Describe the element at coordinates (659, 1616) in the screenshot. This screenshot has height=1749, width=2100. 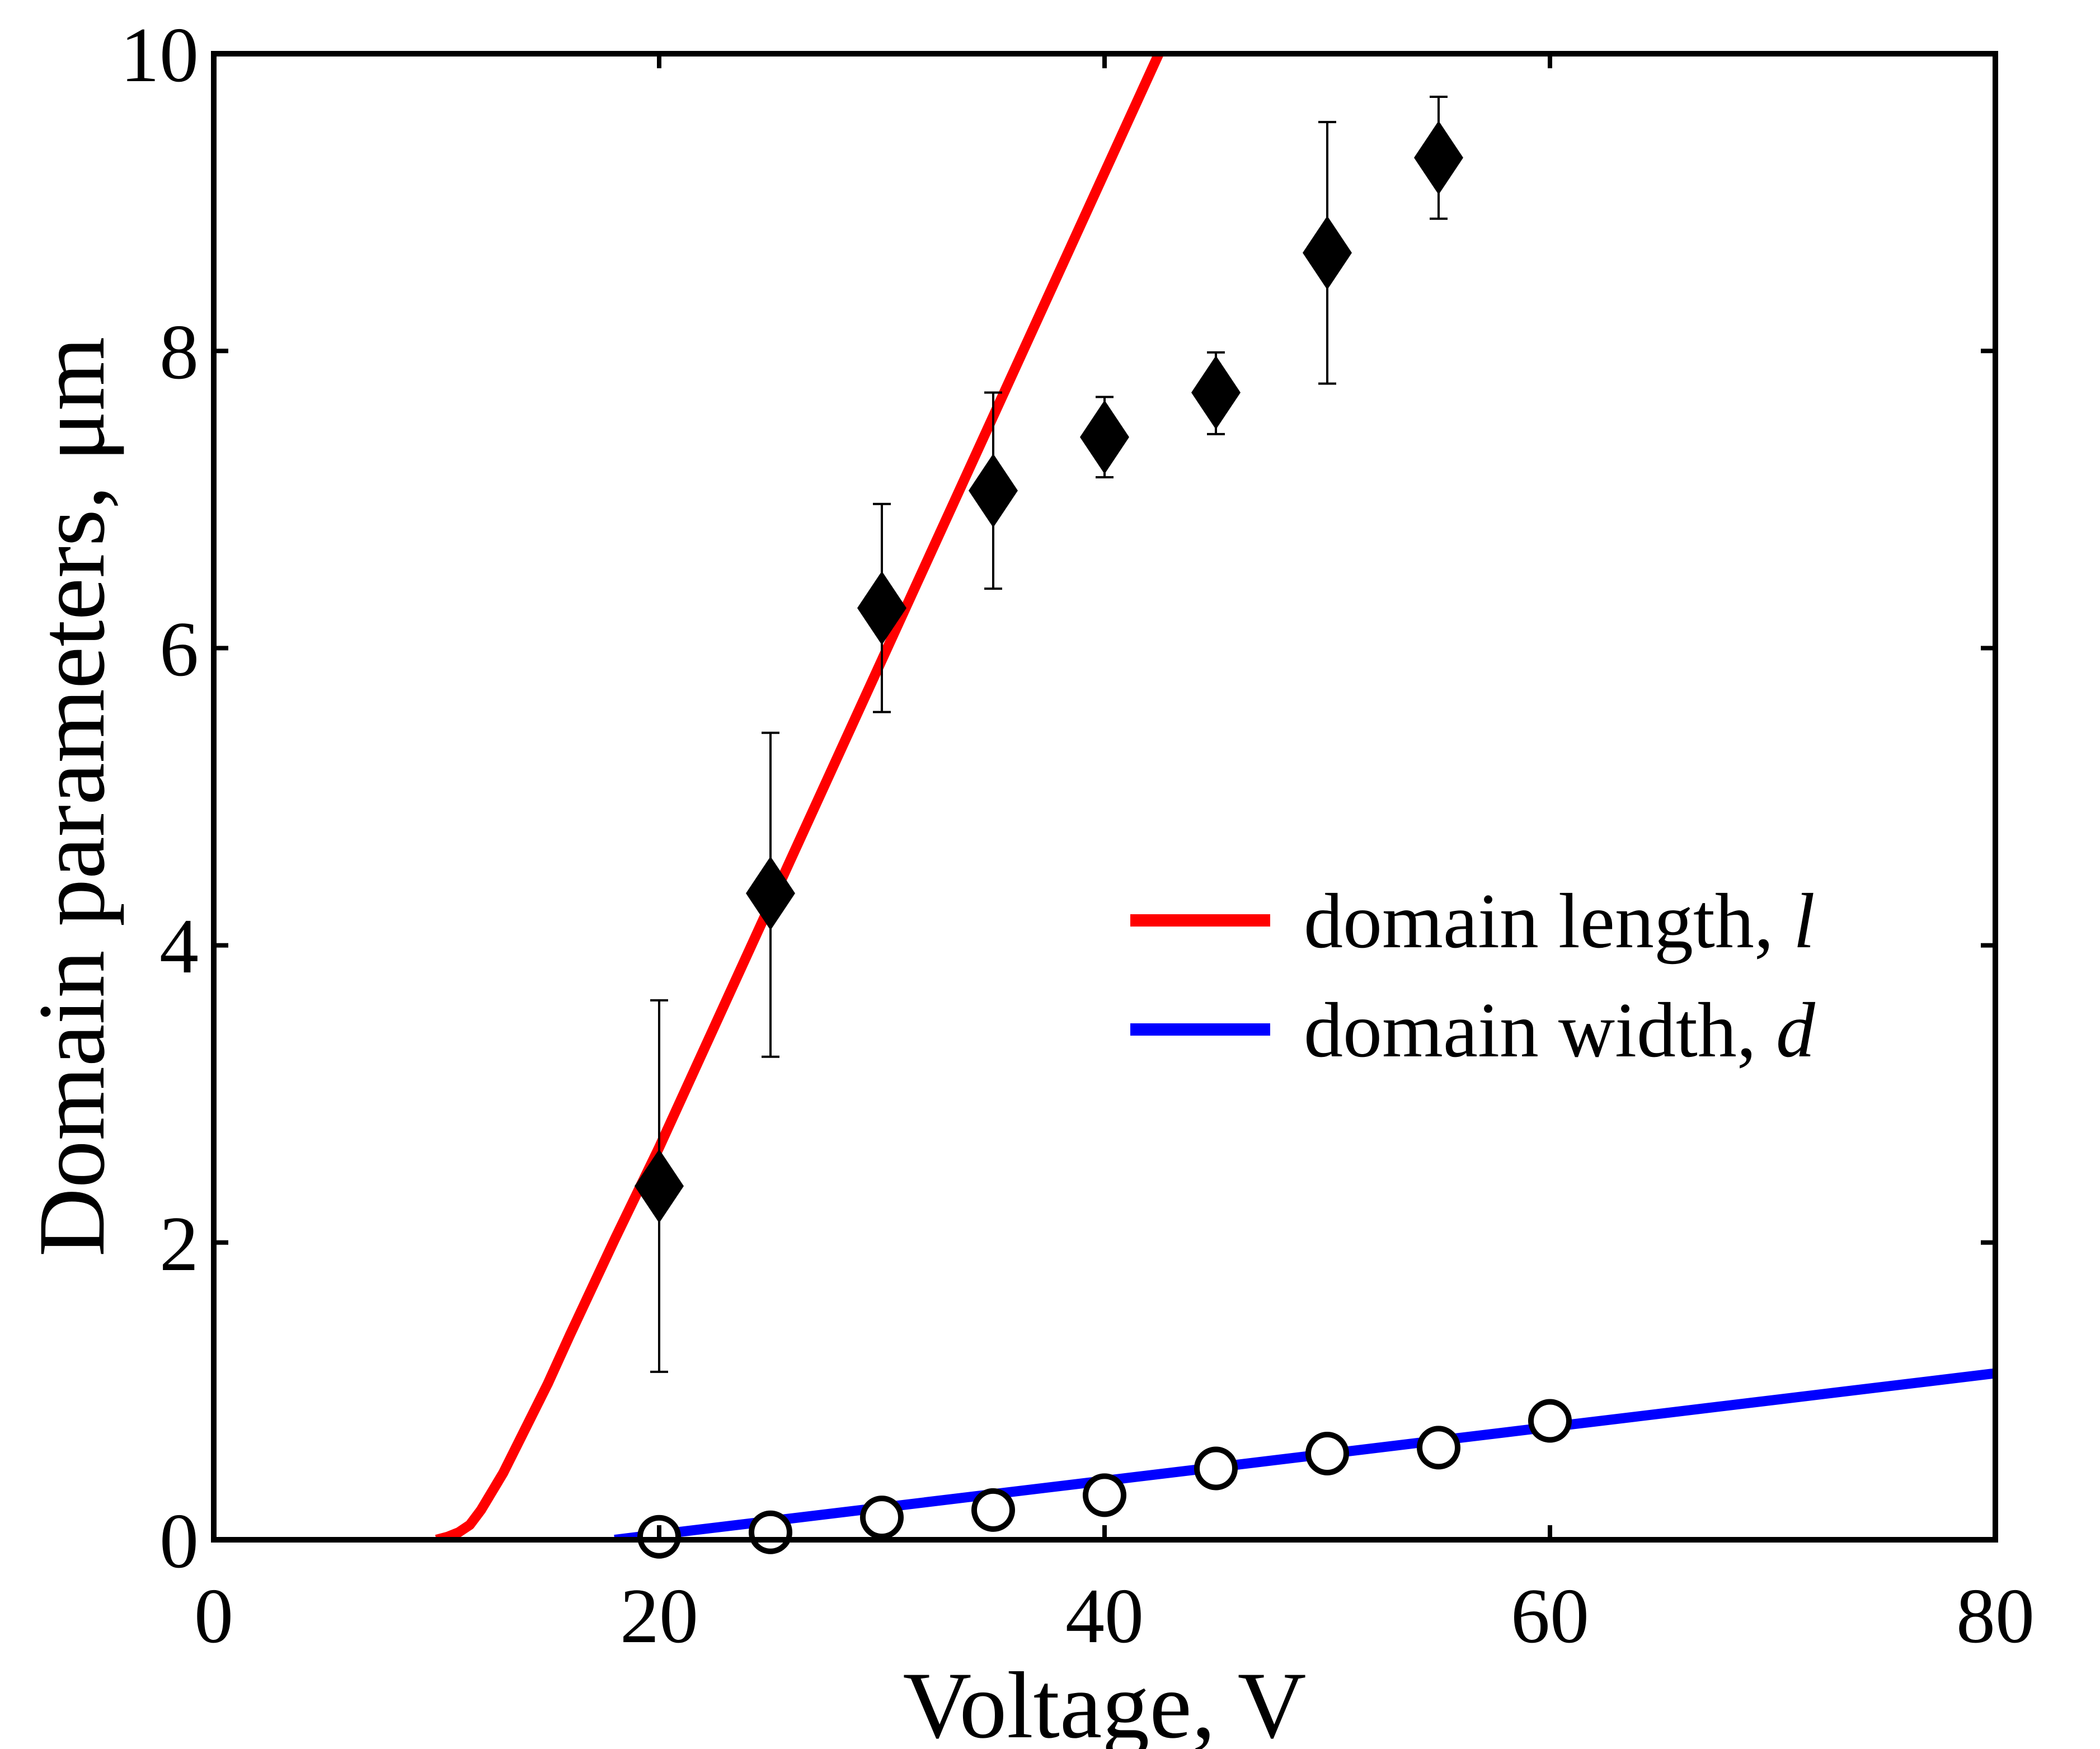
I see `x-tick-label: 20` at that location.